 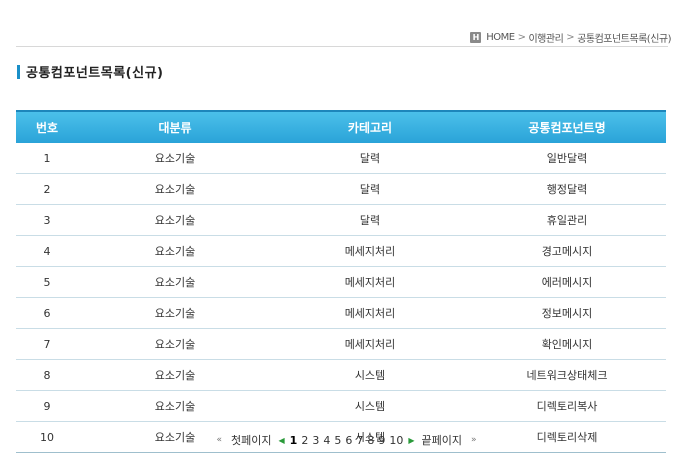 What do you see at coordinates (47, 344) in the screenshot?
I see `cell-number: 7` at bounding box center [47, 344].